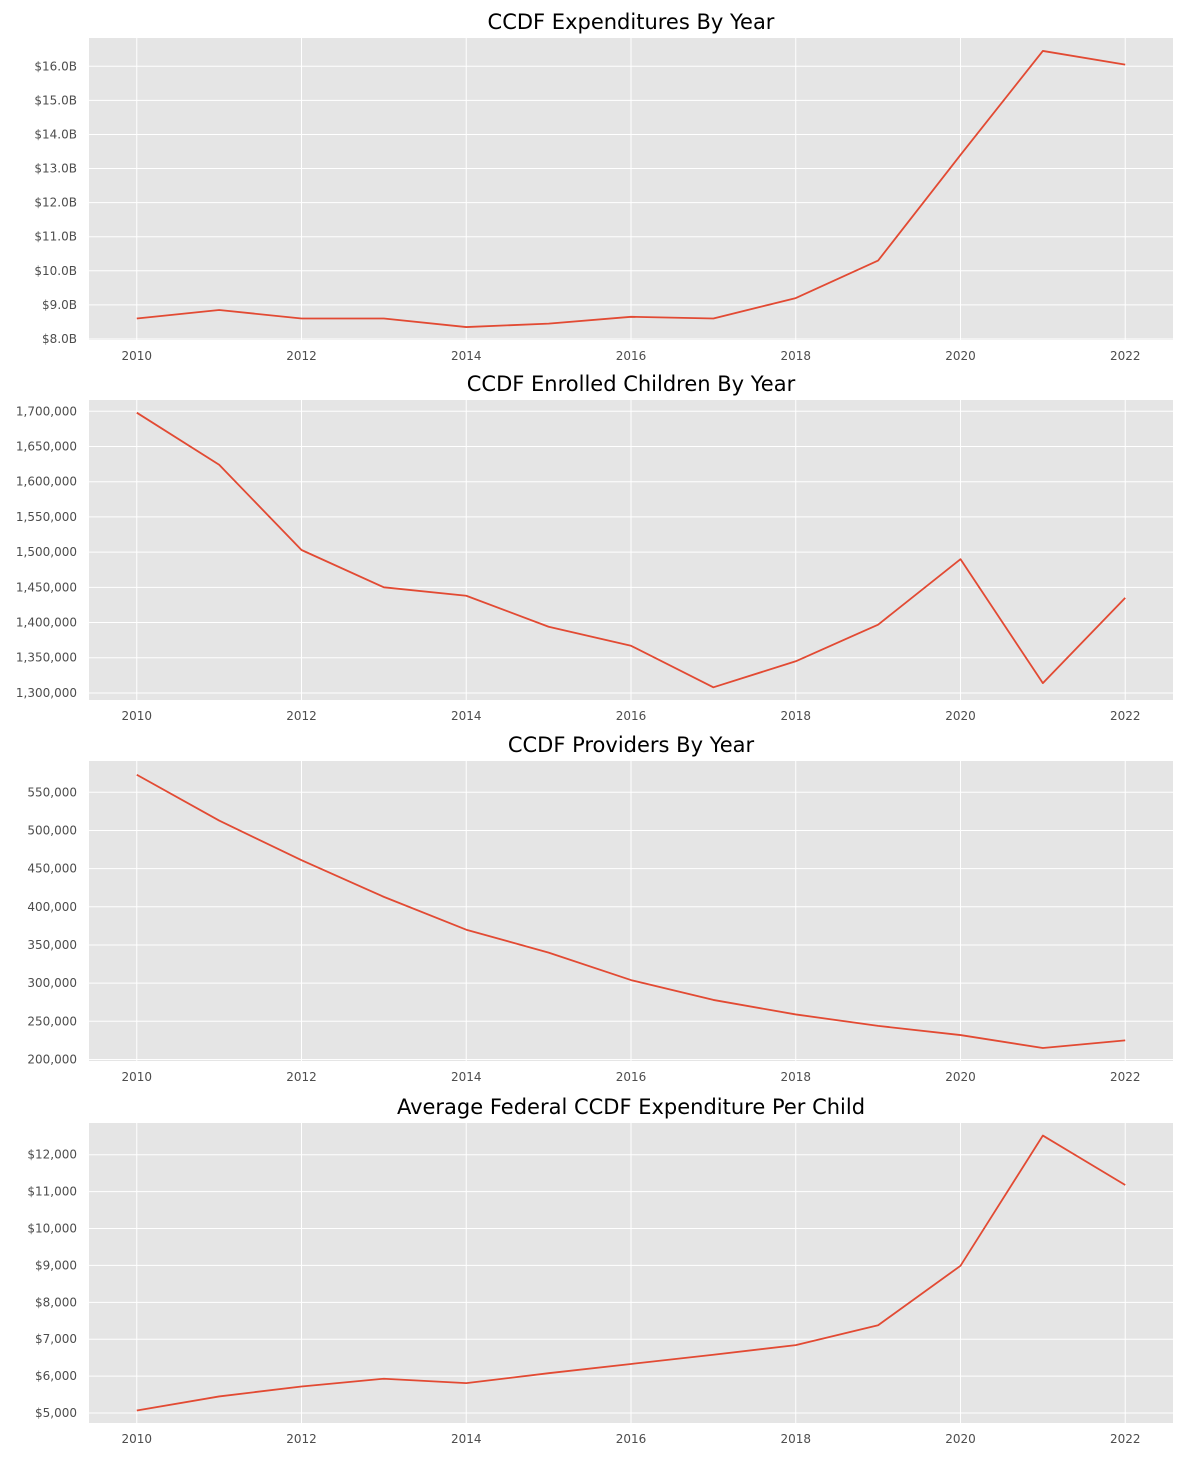 The width and height of the screenshot is (1182, 1459). I want to click on y-tick-label: 1,350,000, so click(46, 658).